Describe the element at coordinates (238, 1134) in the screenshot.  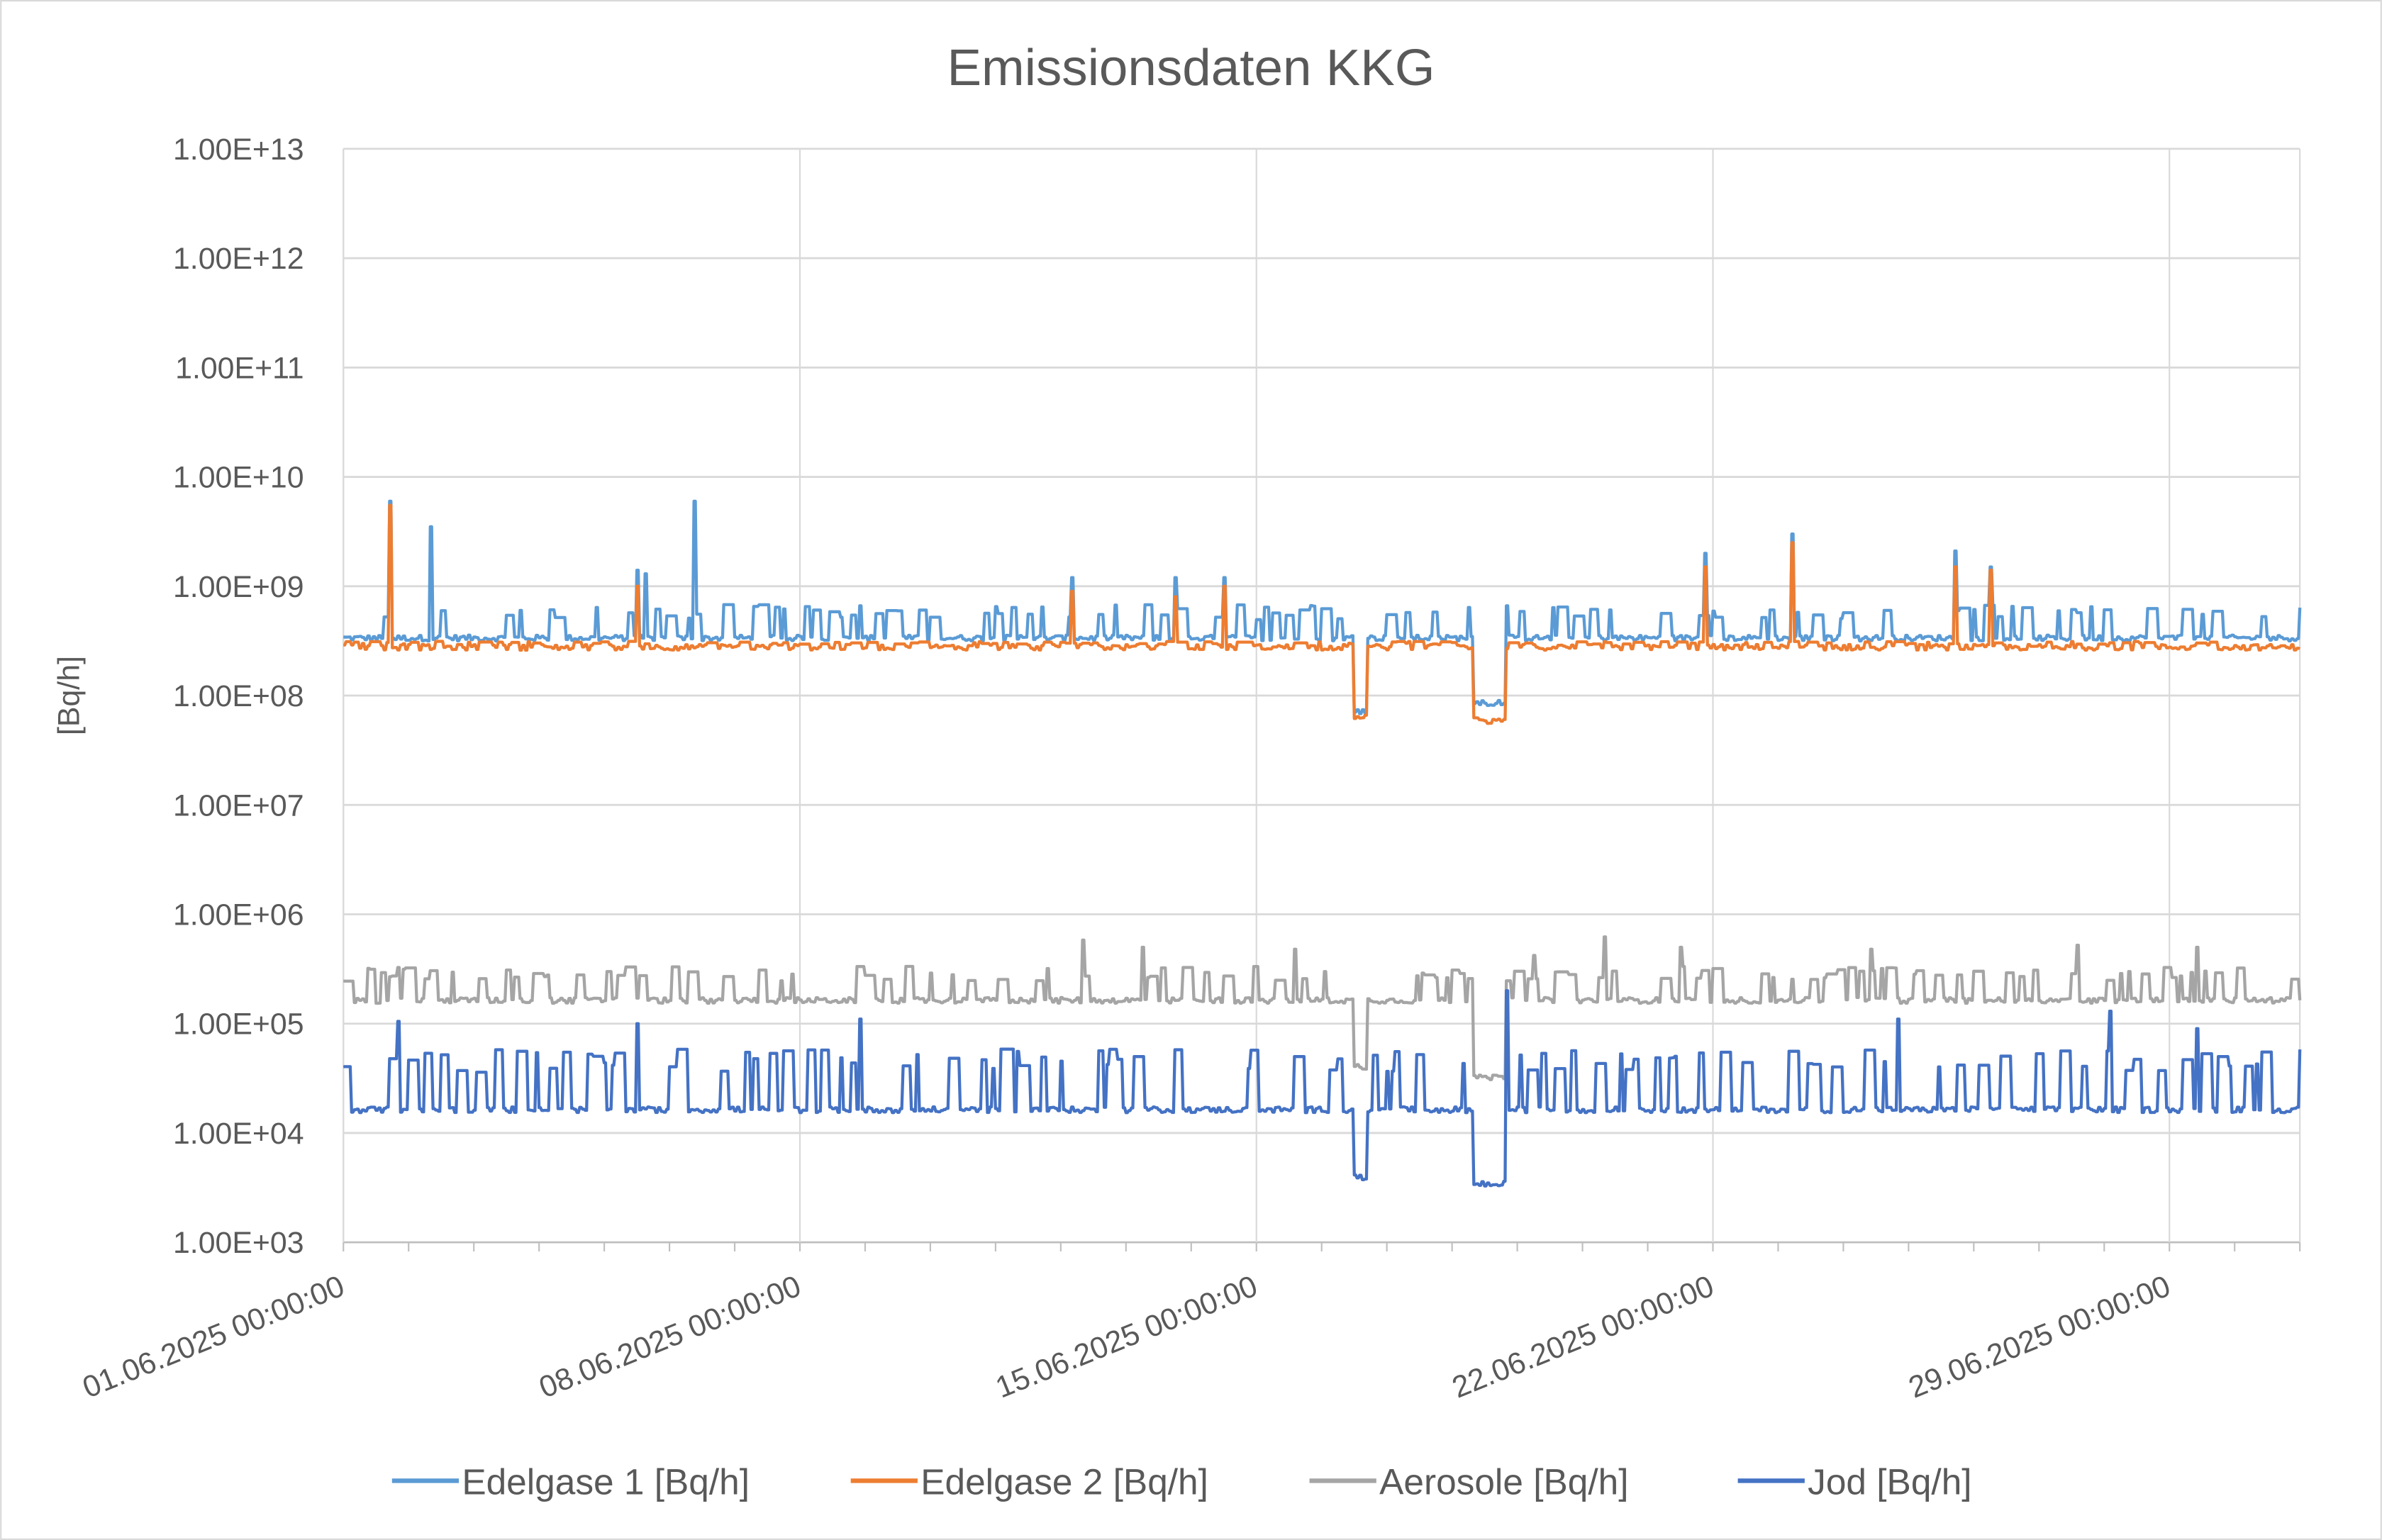
I see `y-tick-label: 1.00E+04` at that location.